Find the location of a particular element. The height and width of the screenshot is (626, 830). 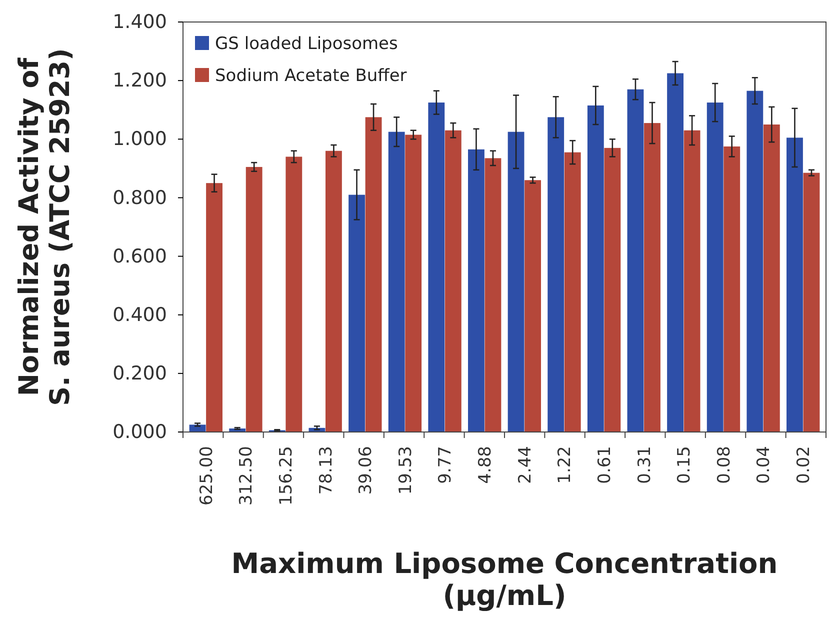

legend-label: GS loaded Liposomes is located at coordinates (306, 44).